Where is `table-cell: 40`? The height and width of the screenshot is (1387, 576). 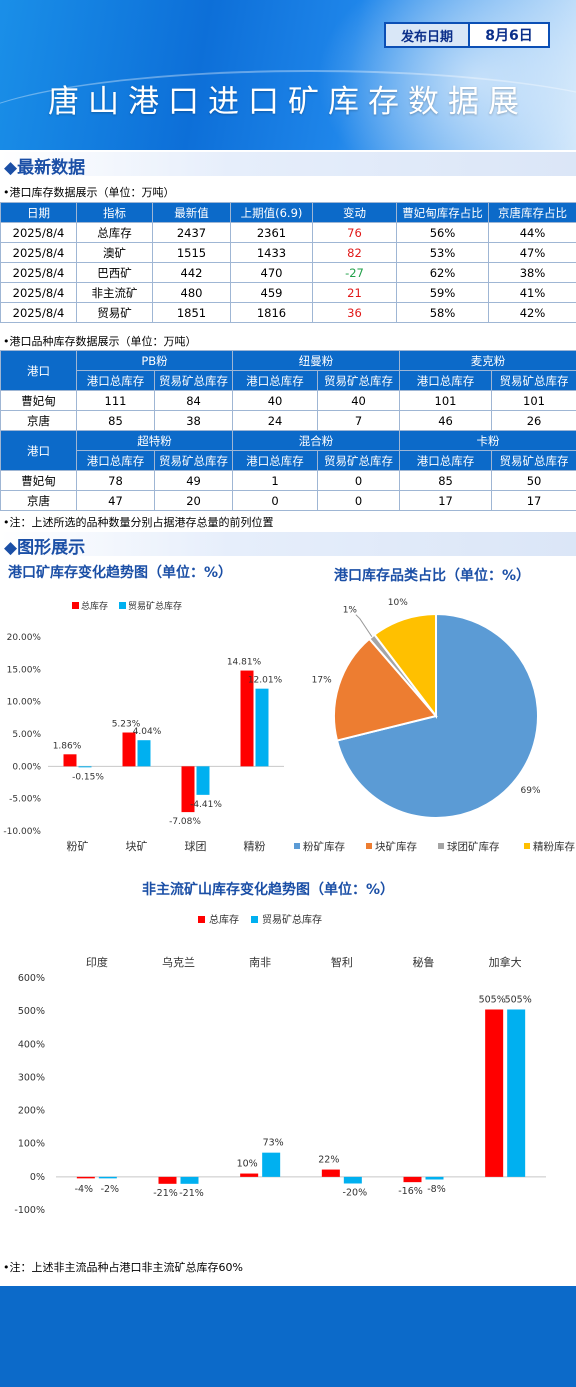 table-cell: 40 is located at coordinates (275, 400).